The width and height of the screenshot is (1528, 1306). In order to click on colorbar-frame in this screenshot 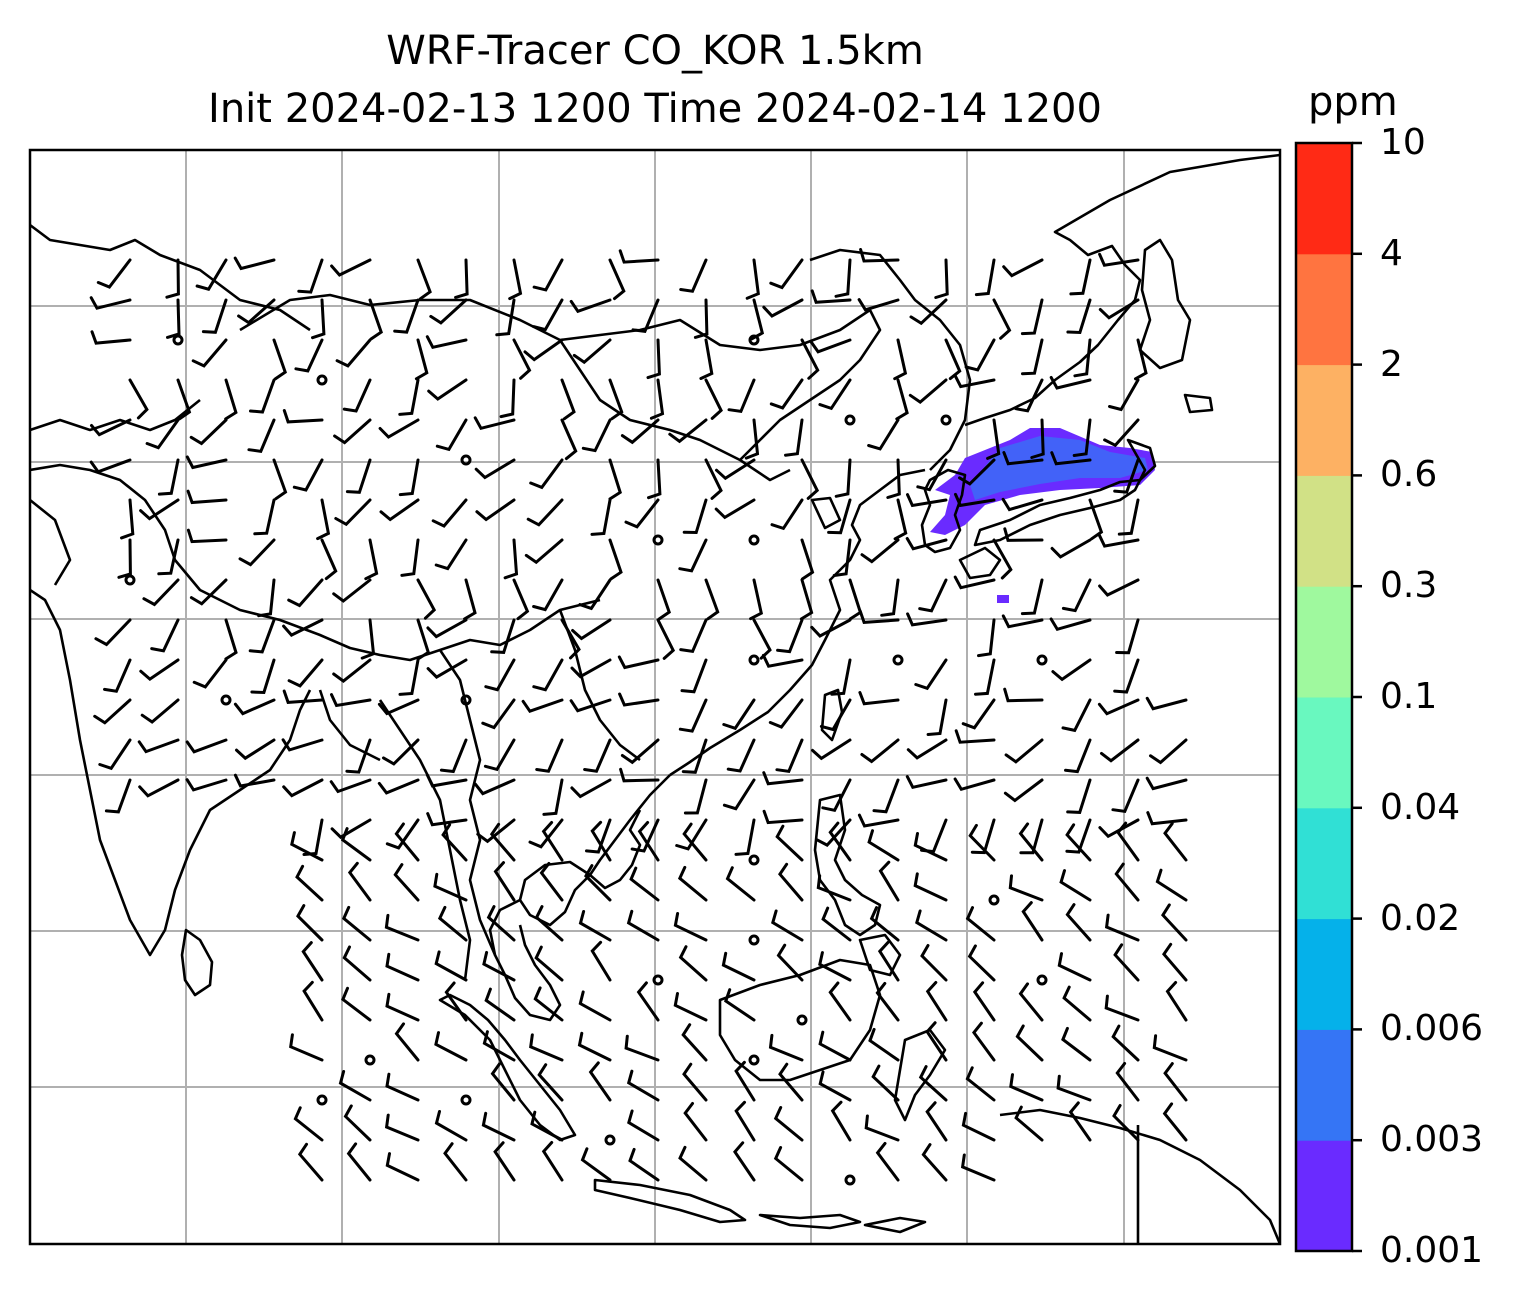, I will do `click(1324, 697)`.